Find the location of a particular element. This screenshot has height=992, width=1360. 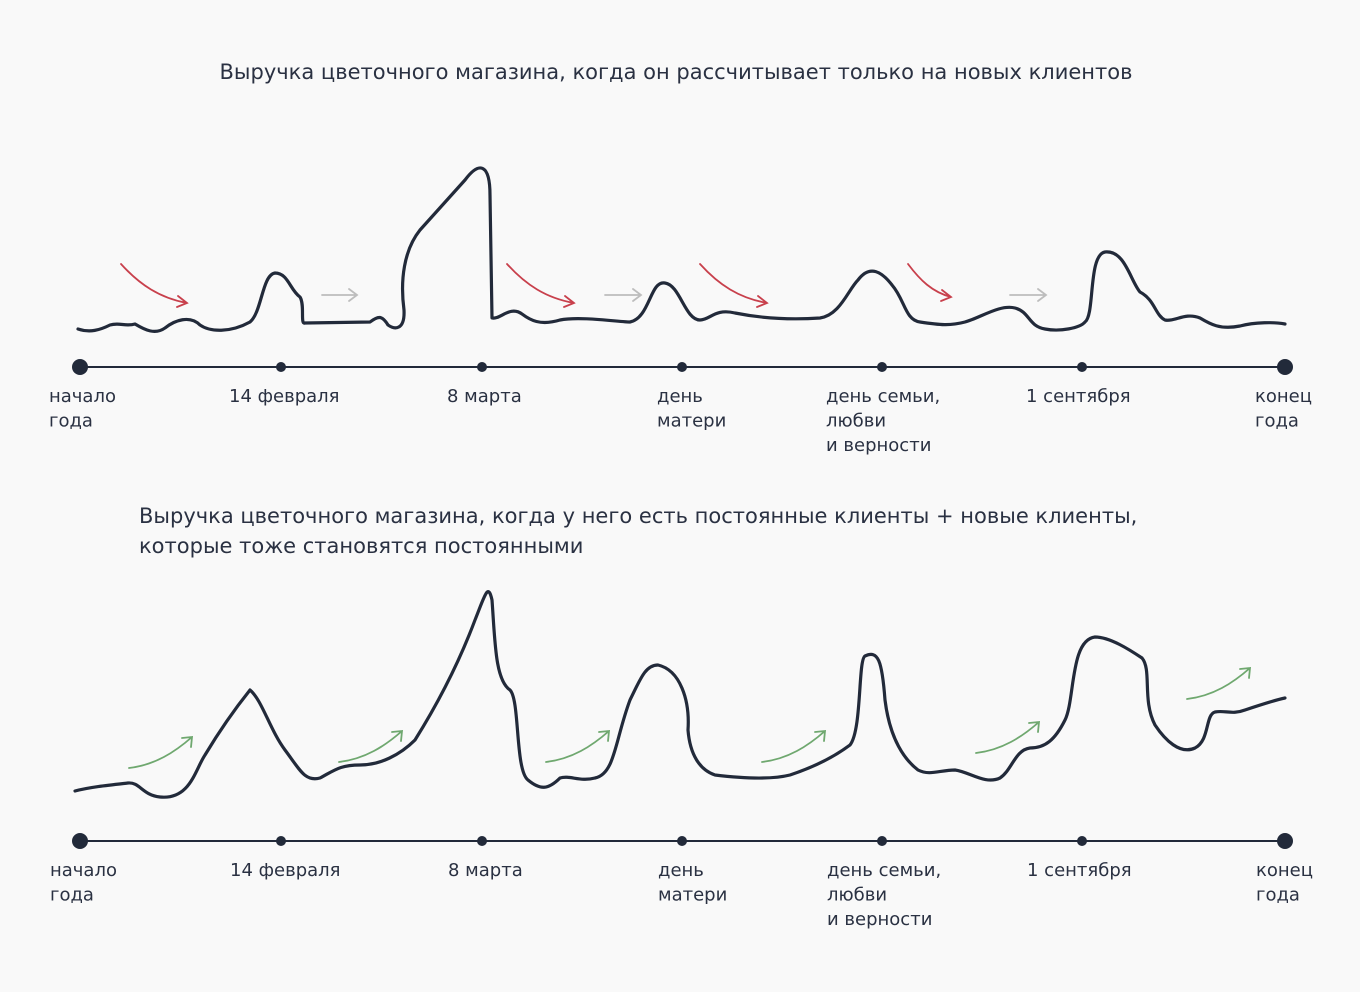

title-line: которые тоже становятся постоянными is located at coordinates (361, 546).